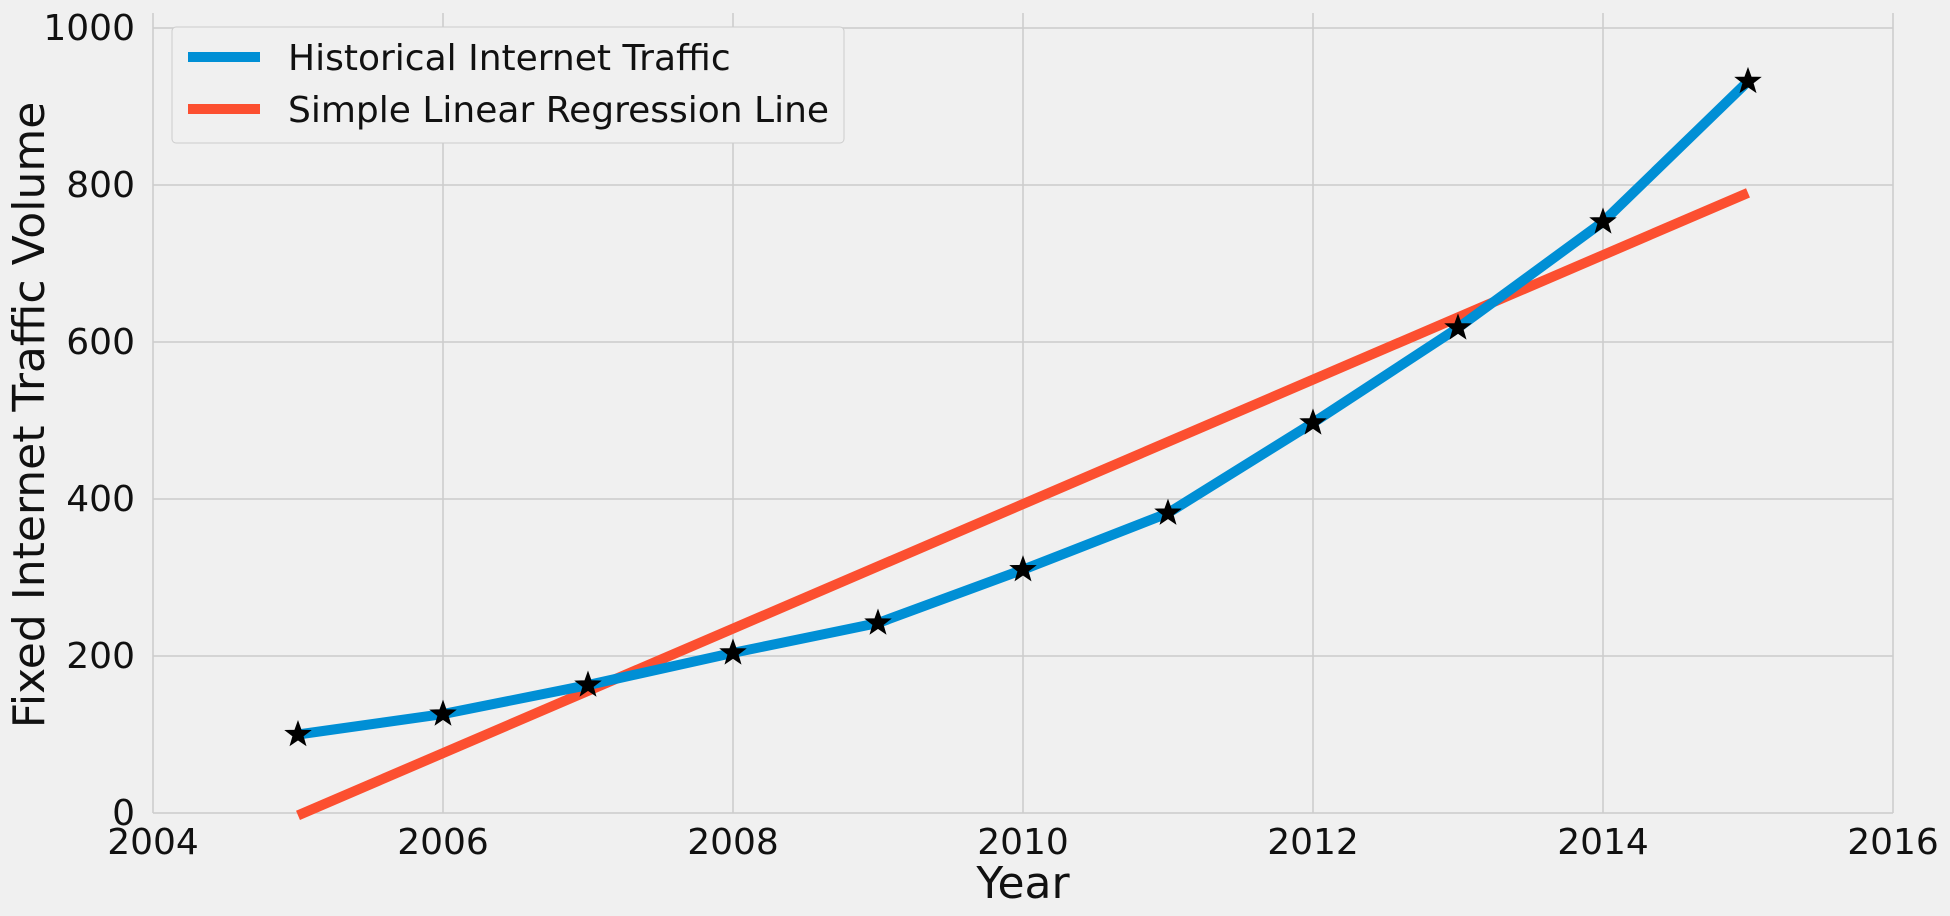  What do you see at coordinates (153, 842) in the screenshot?
I see `x-tick-label: 2004` at bounding box center [153, 842].